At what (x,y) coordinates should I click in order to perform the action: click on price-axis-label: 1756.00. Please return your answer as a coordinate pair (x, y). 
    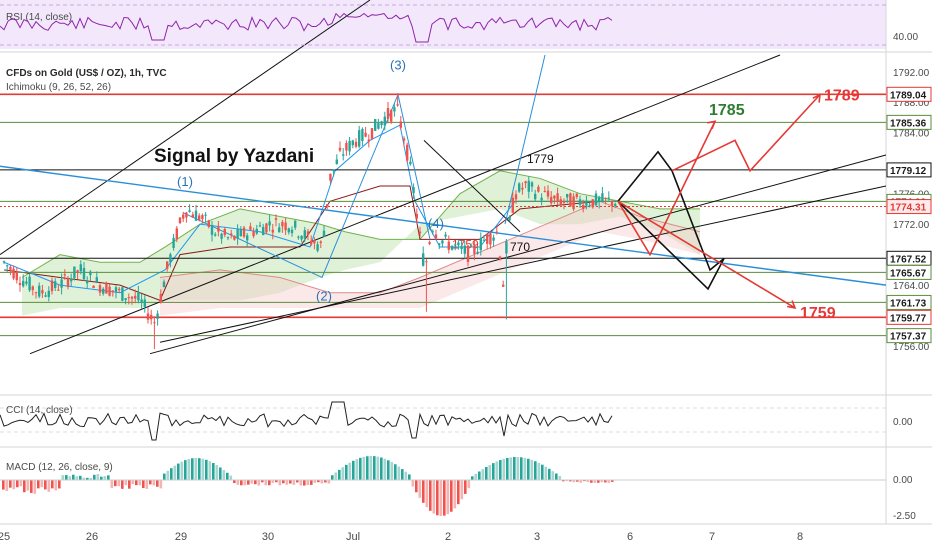
    Looking at the image, I should click on (911, 347).